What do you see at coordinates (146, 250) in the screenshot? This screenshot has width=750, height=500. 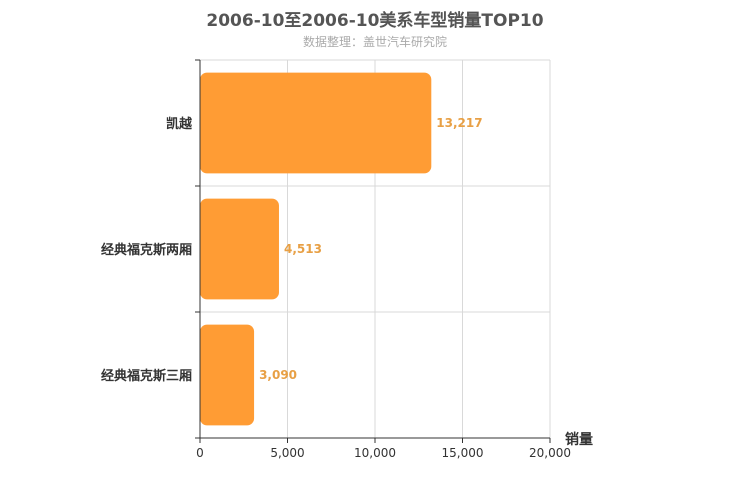 I see `category-label: 经典福克斯两厢` at bounding box center [146, 250].